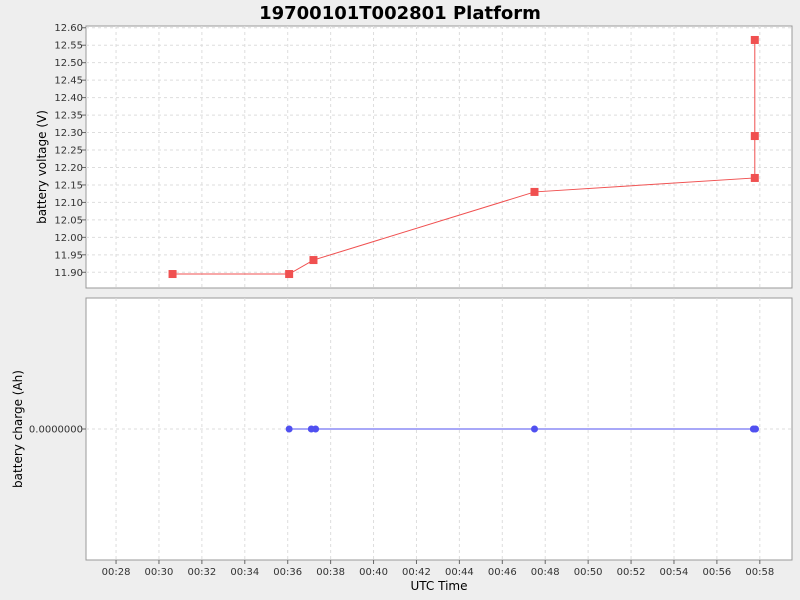 This screenshot has height=600, width=800. What do you see at coordinates (68, 116) in the screenshot?
I see `voltage-y-tick-label: 12.35` at bounding box center [68, 116].